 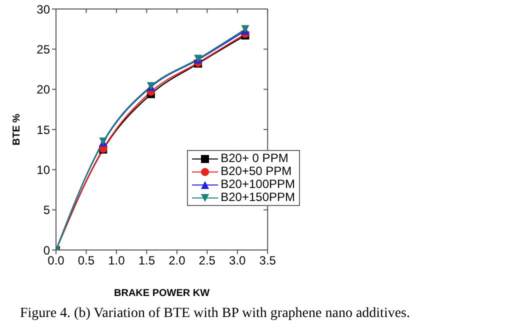 What do you see at coordinates (257, 184) in the screenshot?
I see `legend-label: B20+100PPM` at bounding box center [257, 184].